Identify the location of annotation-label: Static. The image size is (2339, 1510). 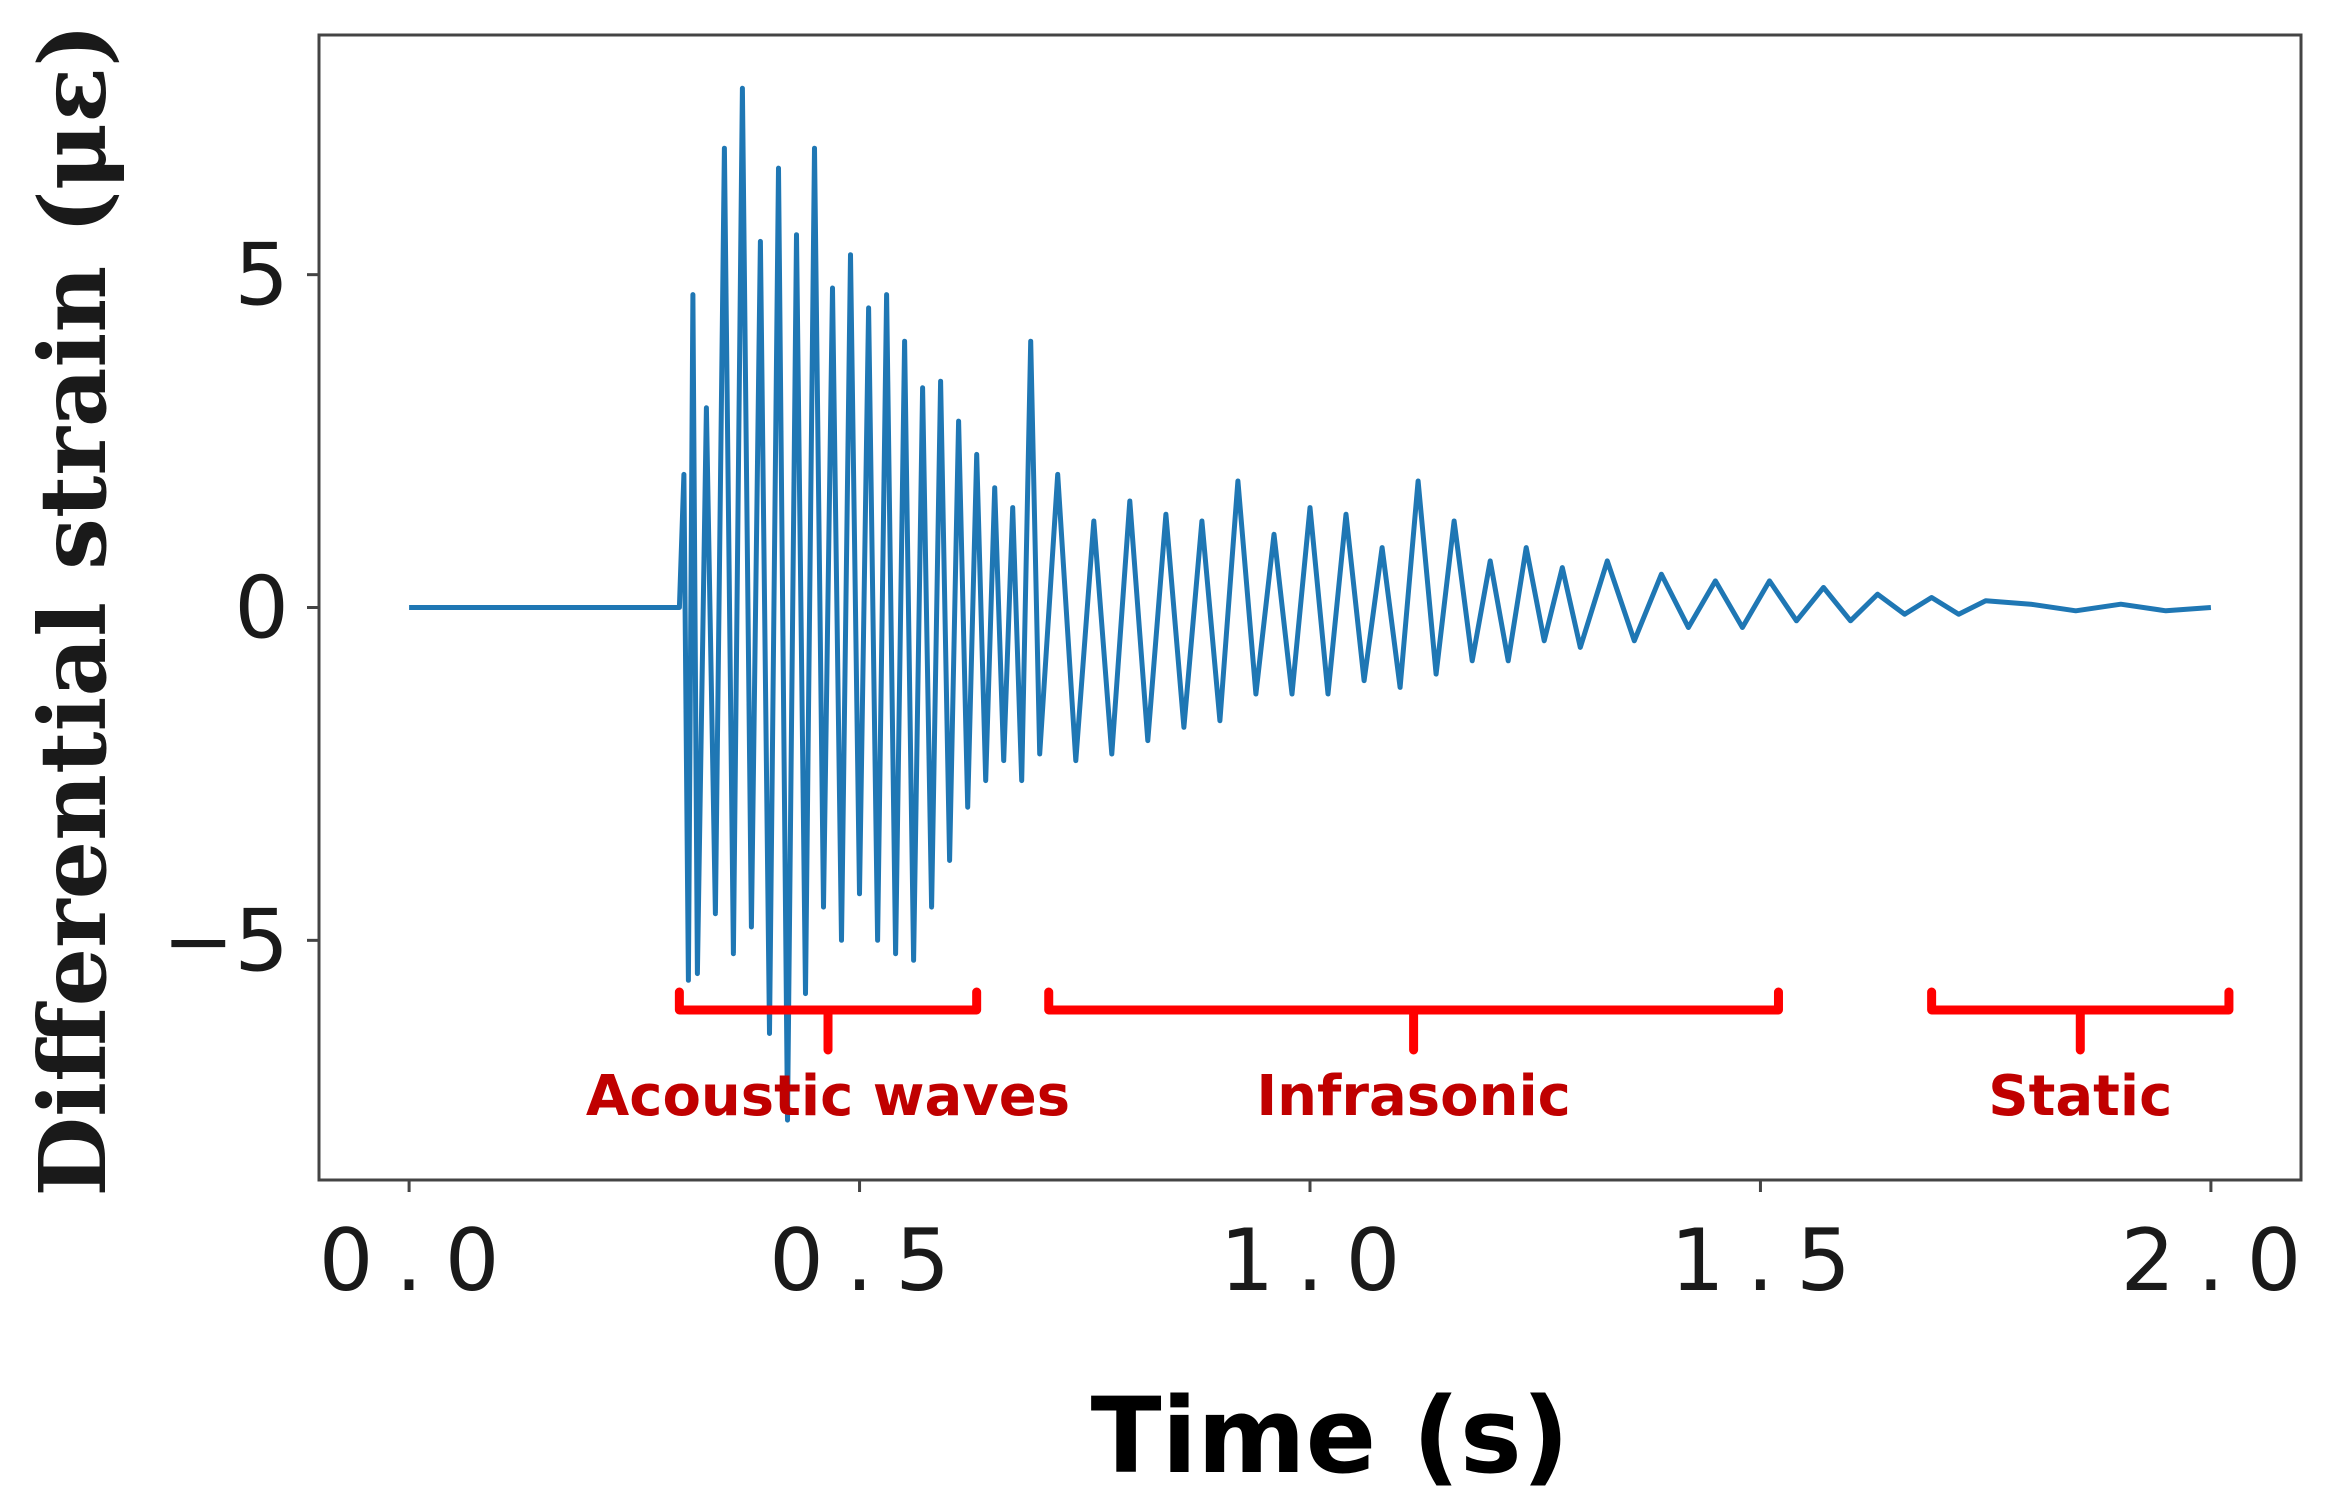
(2080, 1096).